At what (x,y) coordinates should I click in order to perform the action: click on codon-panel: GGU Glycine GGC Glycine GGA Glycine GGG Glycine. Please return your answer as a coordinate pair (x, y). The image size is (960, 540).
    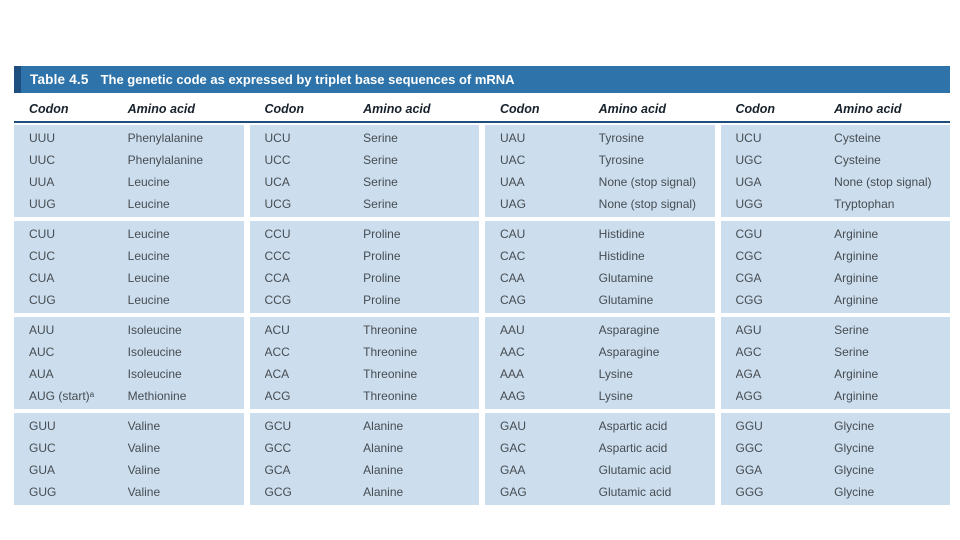
    Looking at the image, I should click on (835, 459).